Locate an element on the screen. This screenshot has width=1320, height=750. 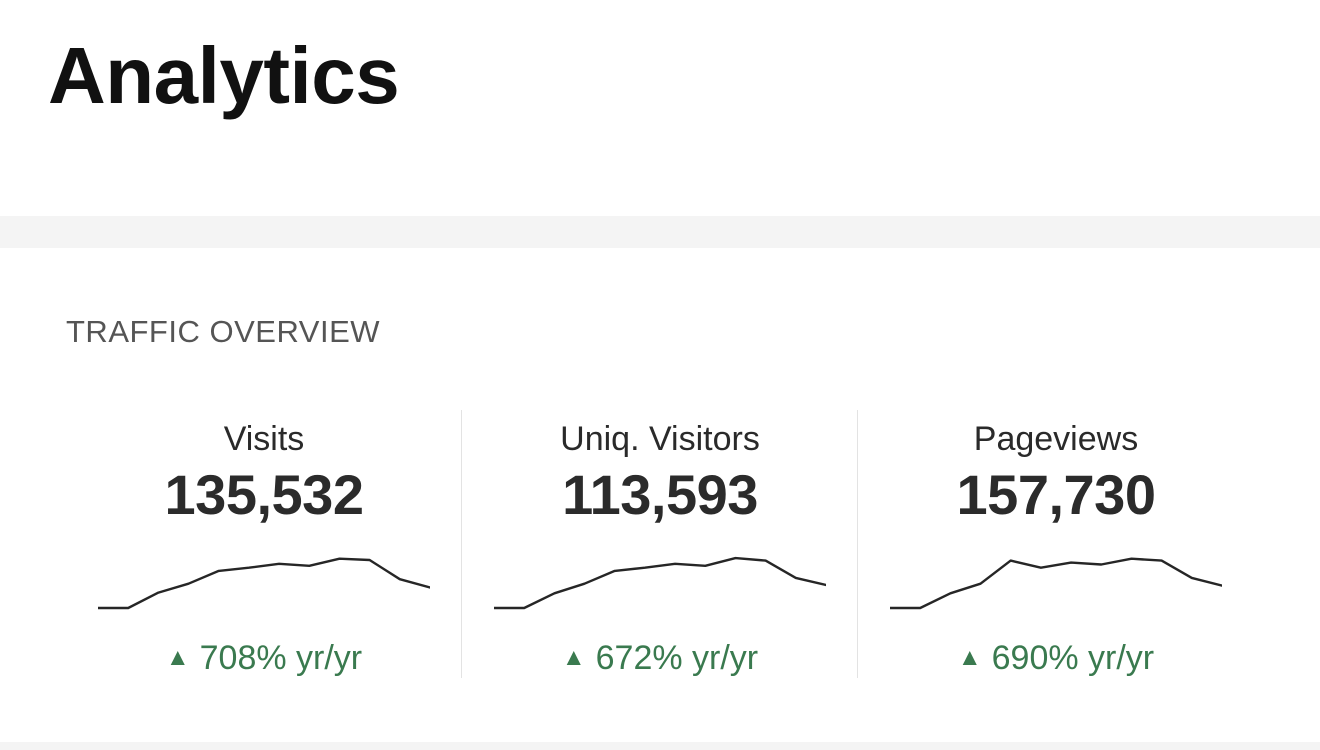
metric-pageviews: Pageviews 157,730 ▲ 690% yr/yr is located at coordinates (1056, 545).